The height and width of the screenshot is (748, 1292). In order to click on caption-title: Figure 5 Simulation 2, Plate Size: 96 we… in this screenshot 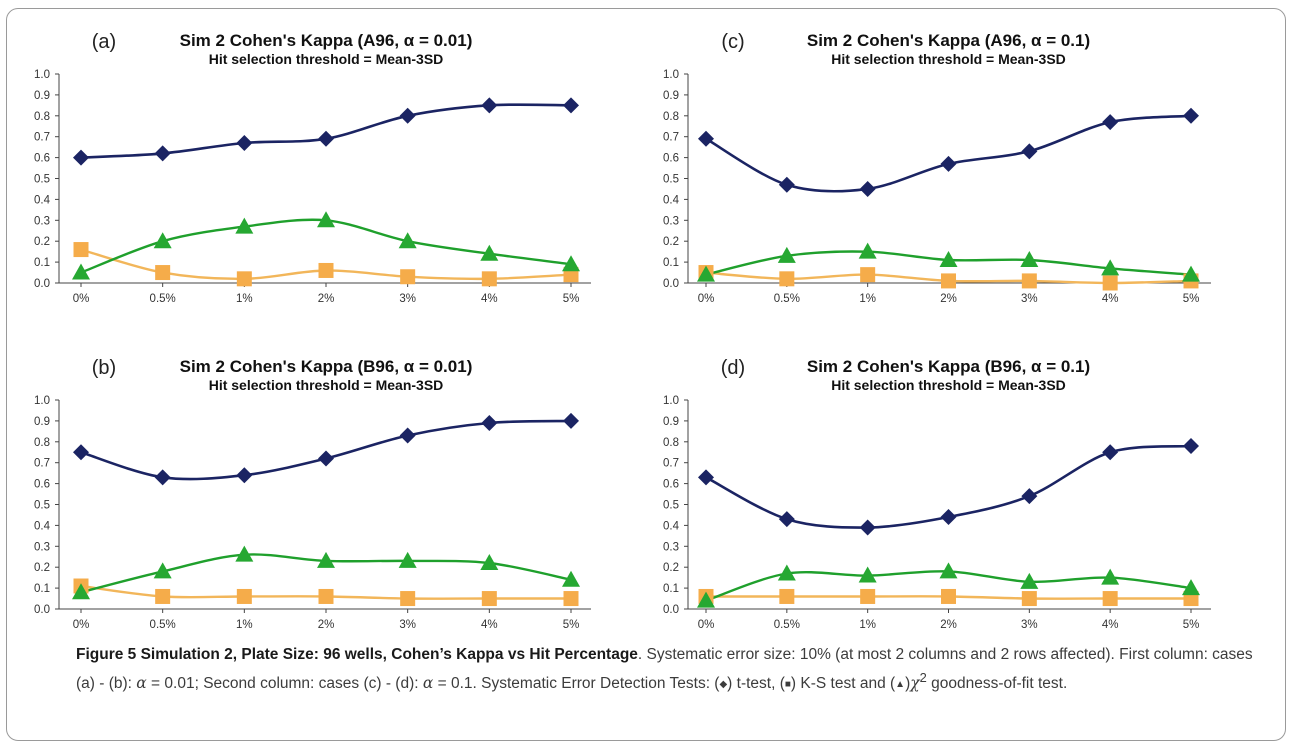, I will do `click(357, 654)`.